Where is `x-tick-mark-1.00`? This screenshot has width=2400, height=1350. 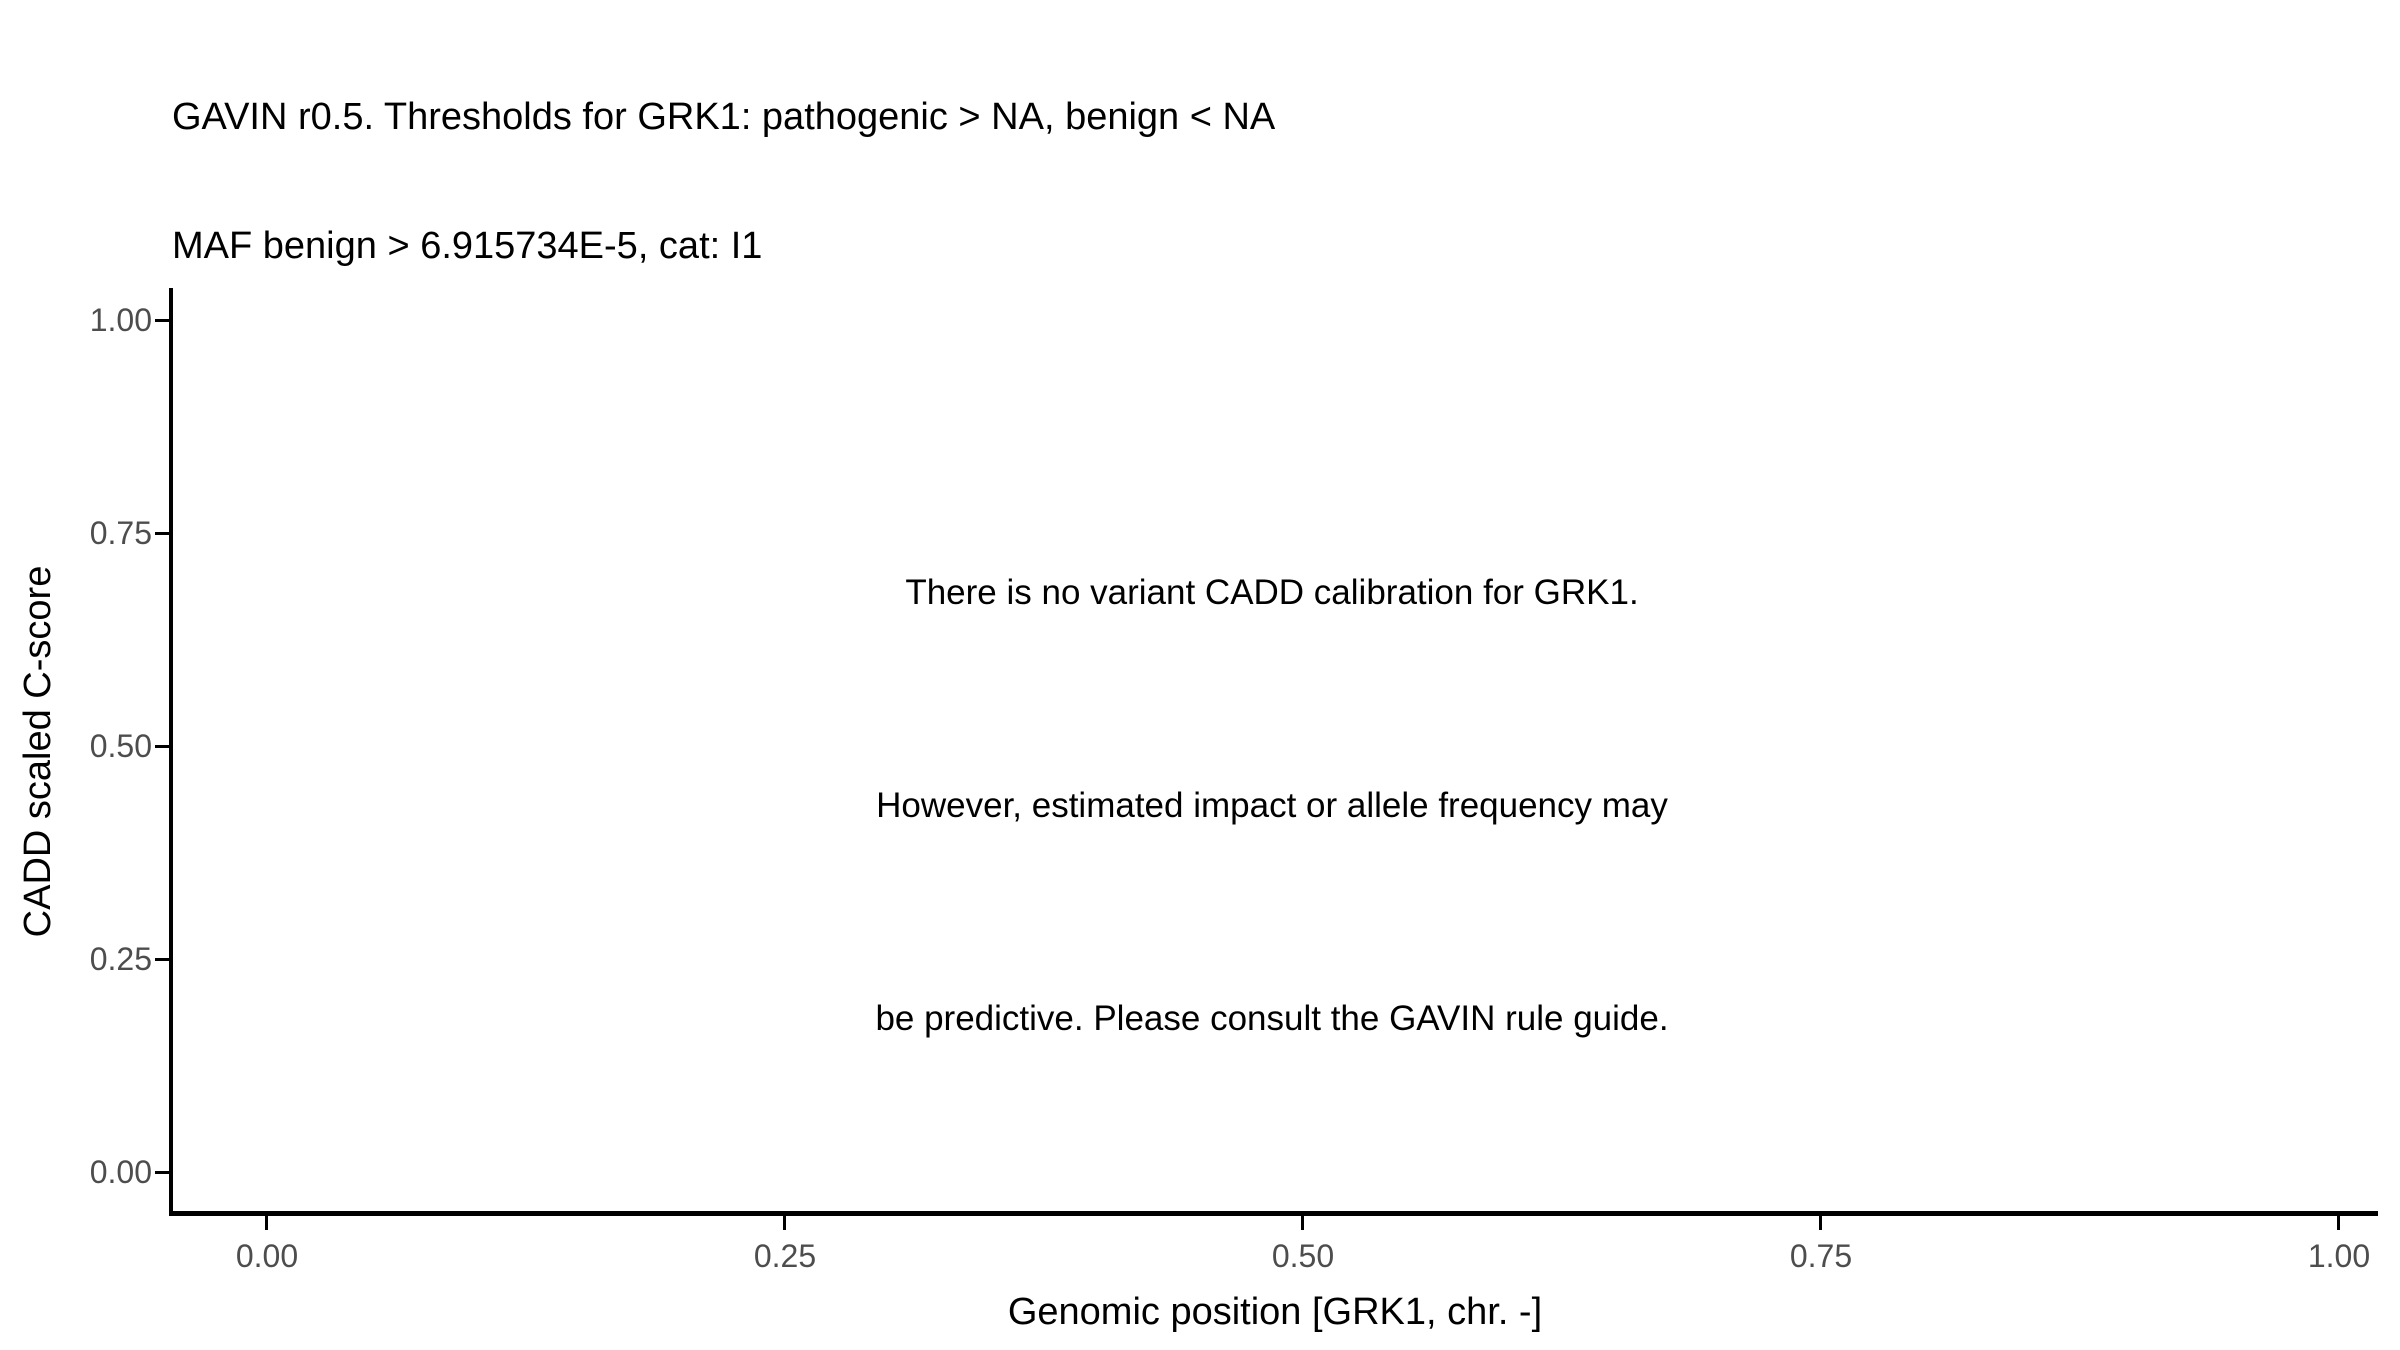
x-tick-mark-1.00 is located at coordinates (2338, 1223).